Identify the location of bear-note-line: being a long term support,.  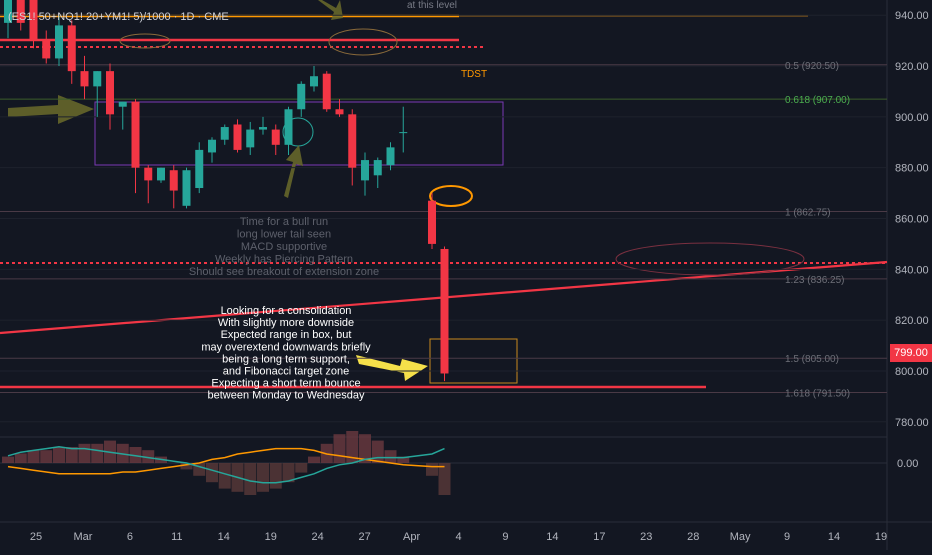
(286, 359).